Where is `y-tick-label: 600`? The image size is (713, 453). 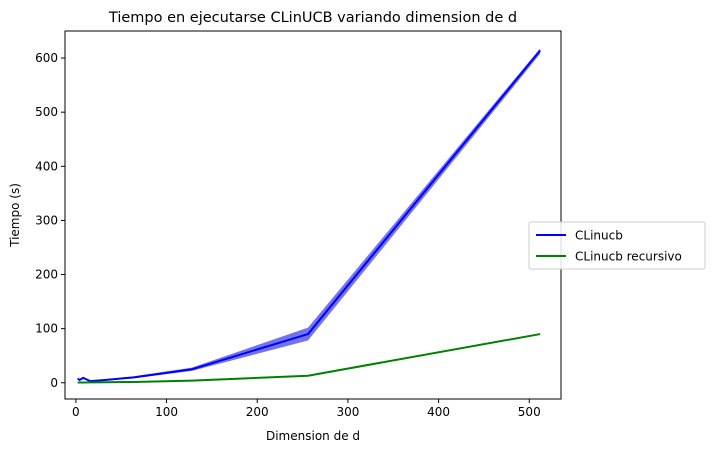
y-tick-label: 600 is located at coordinates (46, 58).